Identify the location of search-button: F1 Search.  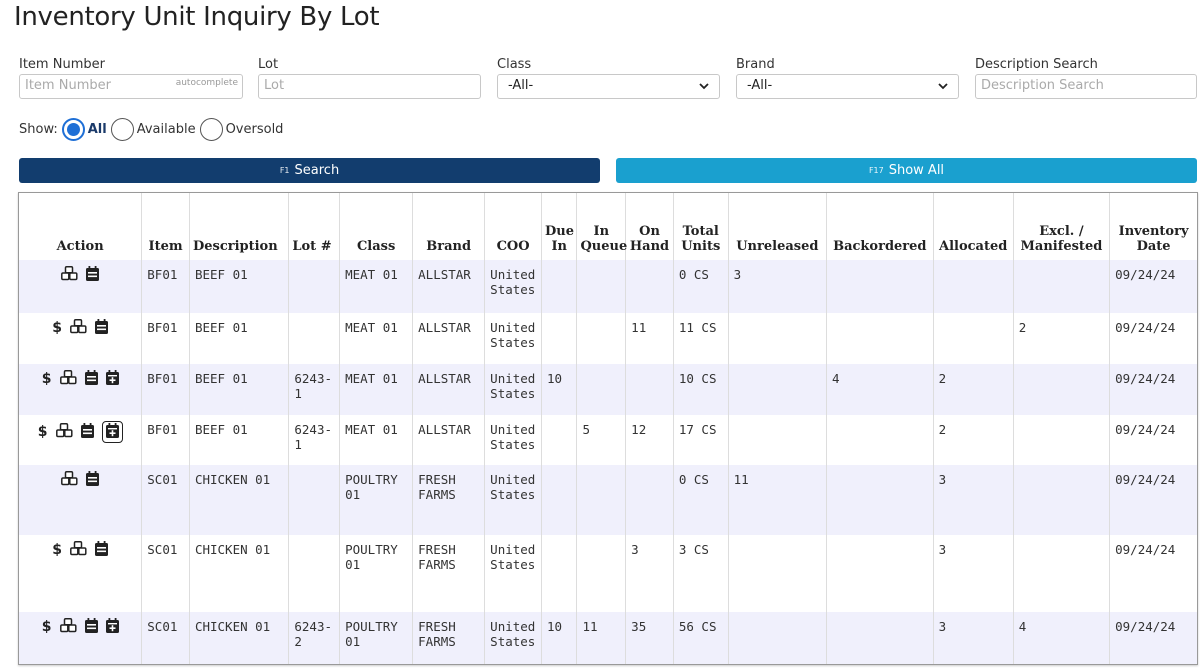
(309, 170).